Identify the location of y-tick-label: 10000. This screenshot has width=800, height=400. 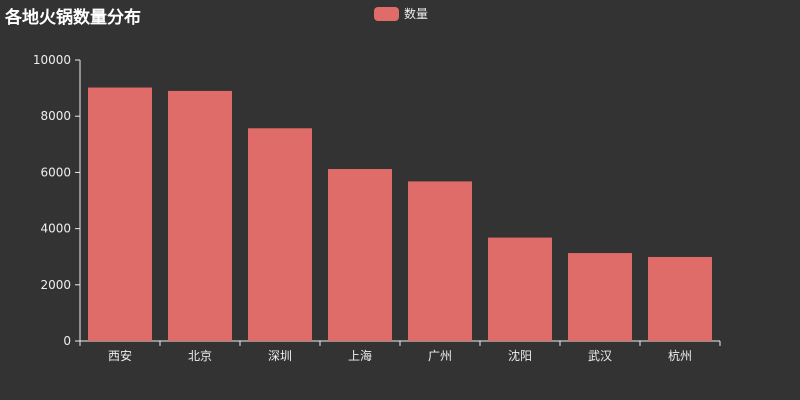
(52, 60).